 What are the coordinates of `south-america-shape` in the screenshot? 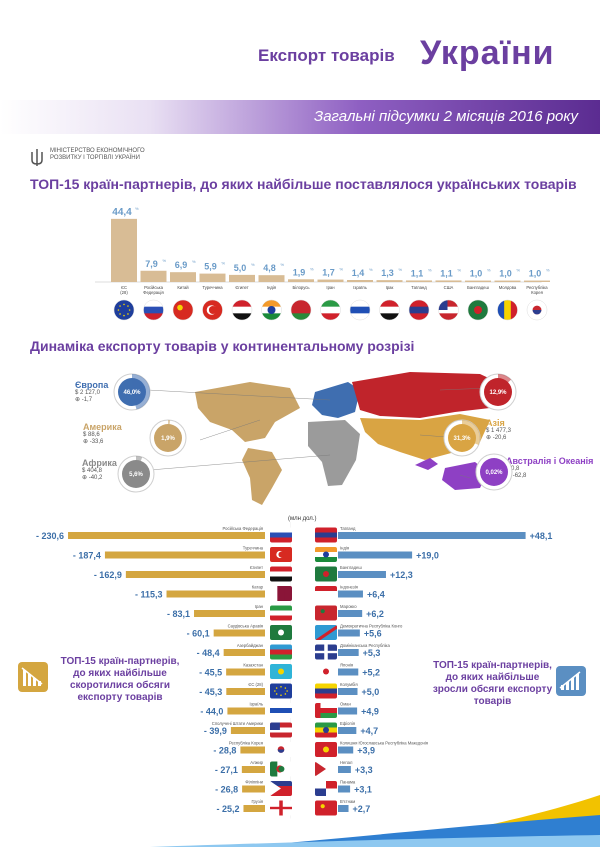 It's located at (262, 476).